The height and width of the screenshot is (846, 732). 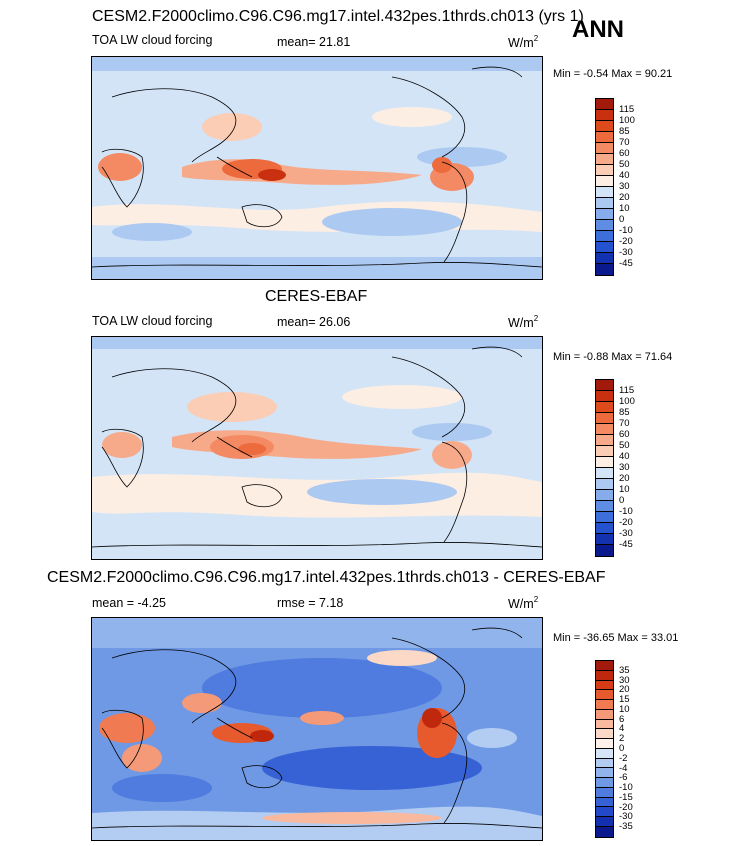 What do you see at coordinates (626, 533) in the screenshot?
I see `panel-2-colorbar-tick-label: -30` at bounding box center [626, 533].